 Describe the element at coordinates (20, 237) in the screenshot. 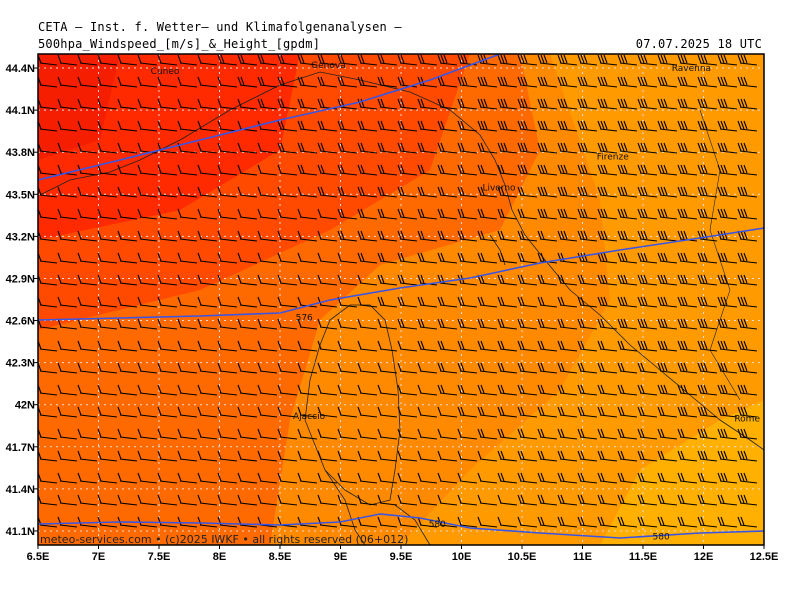

I see `y-tick-label: 43.2N` at that location.